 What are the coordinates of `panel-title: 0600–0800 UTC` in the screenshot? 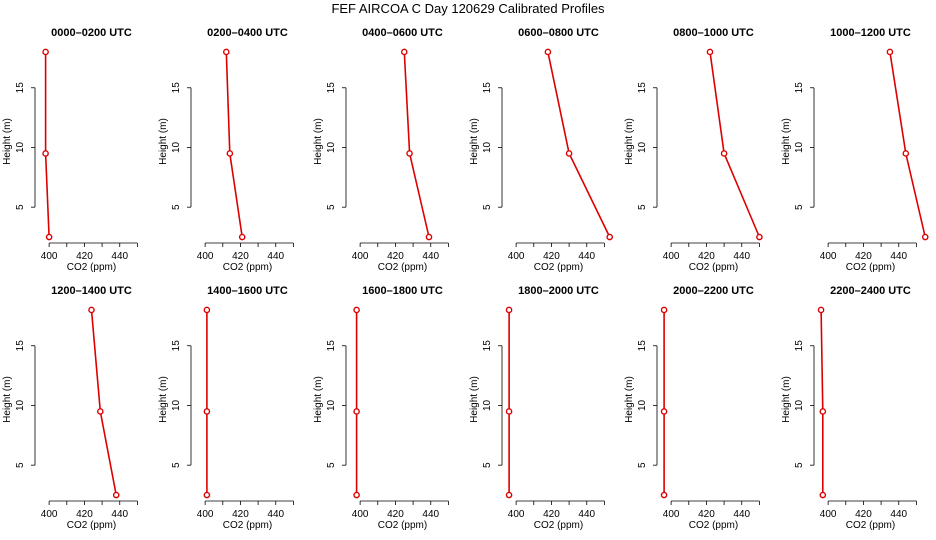 It's located at (558, 33).